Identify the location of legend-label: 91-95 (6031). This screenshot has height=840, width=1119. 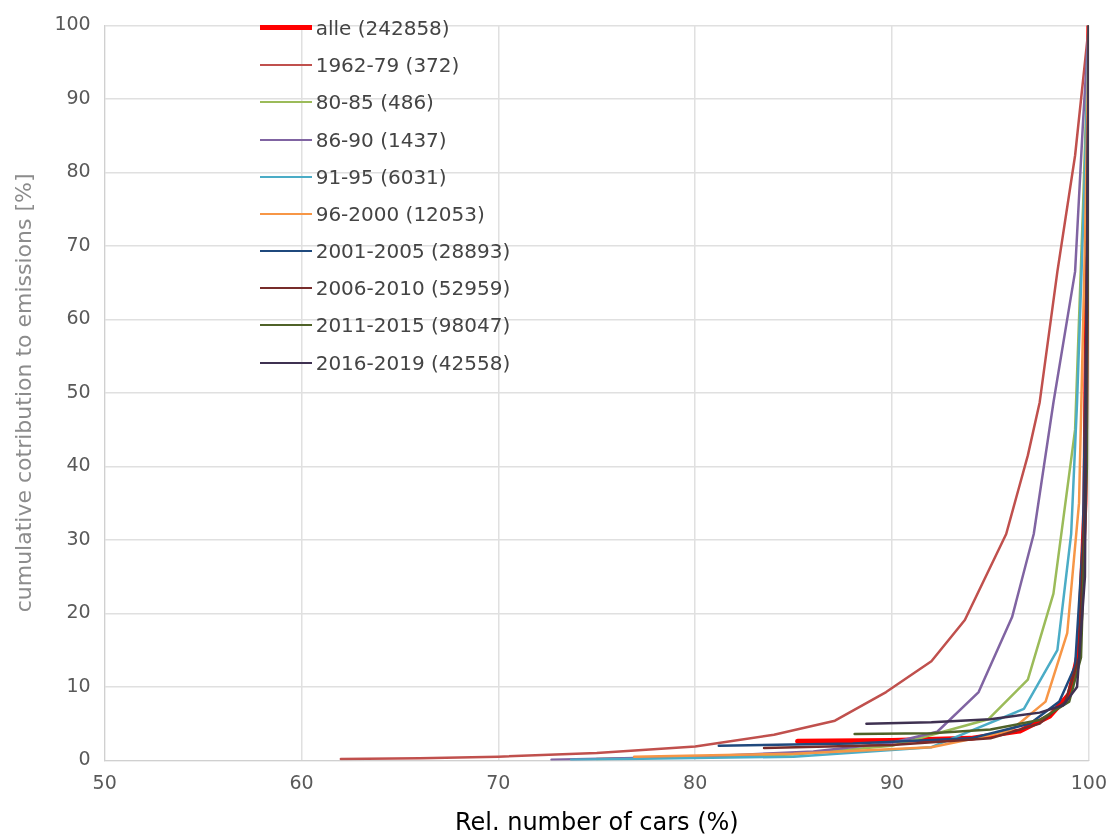
(381, 176).